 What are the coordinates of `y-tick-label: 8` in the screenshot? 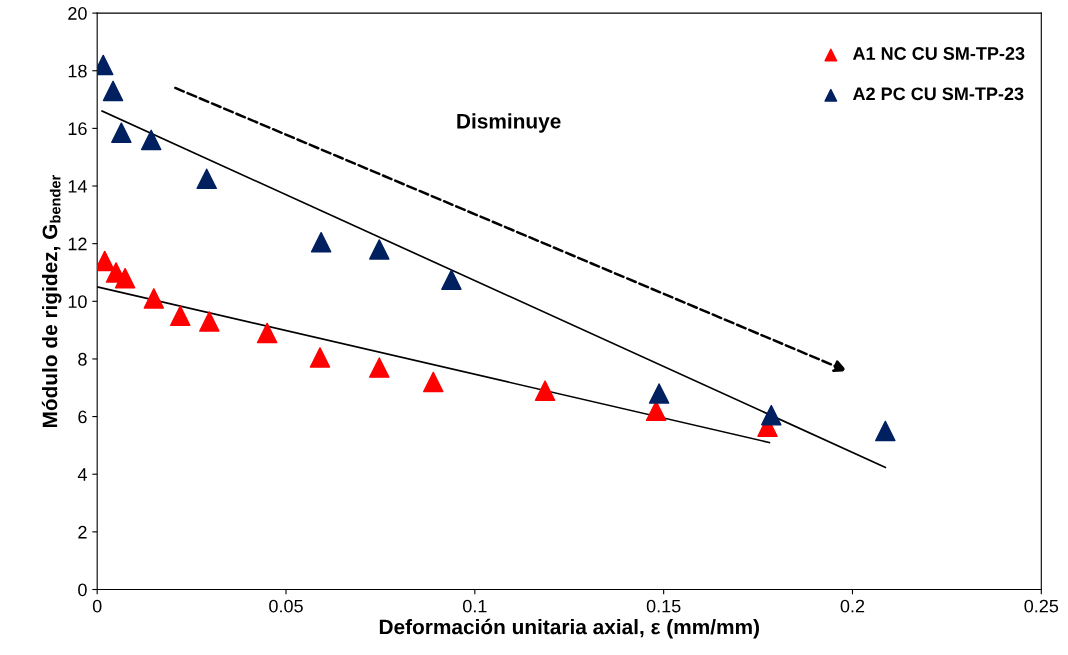 It's located at (82, 359).